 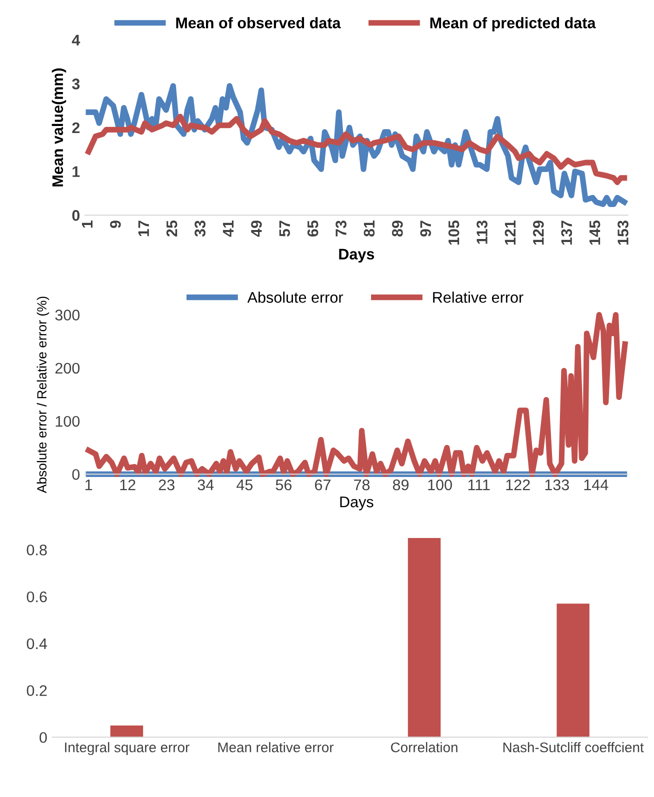 What do you see at coordinates (596, 485) in the screenshot?
I see `x-tick-label: 144` at bounding box center [596, 485].